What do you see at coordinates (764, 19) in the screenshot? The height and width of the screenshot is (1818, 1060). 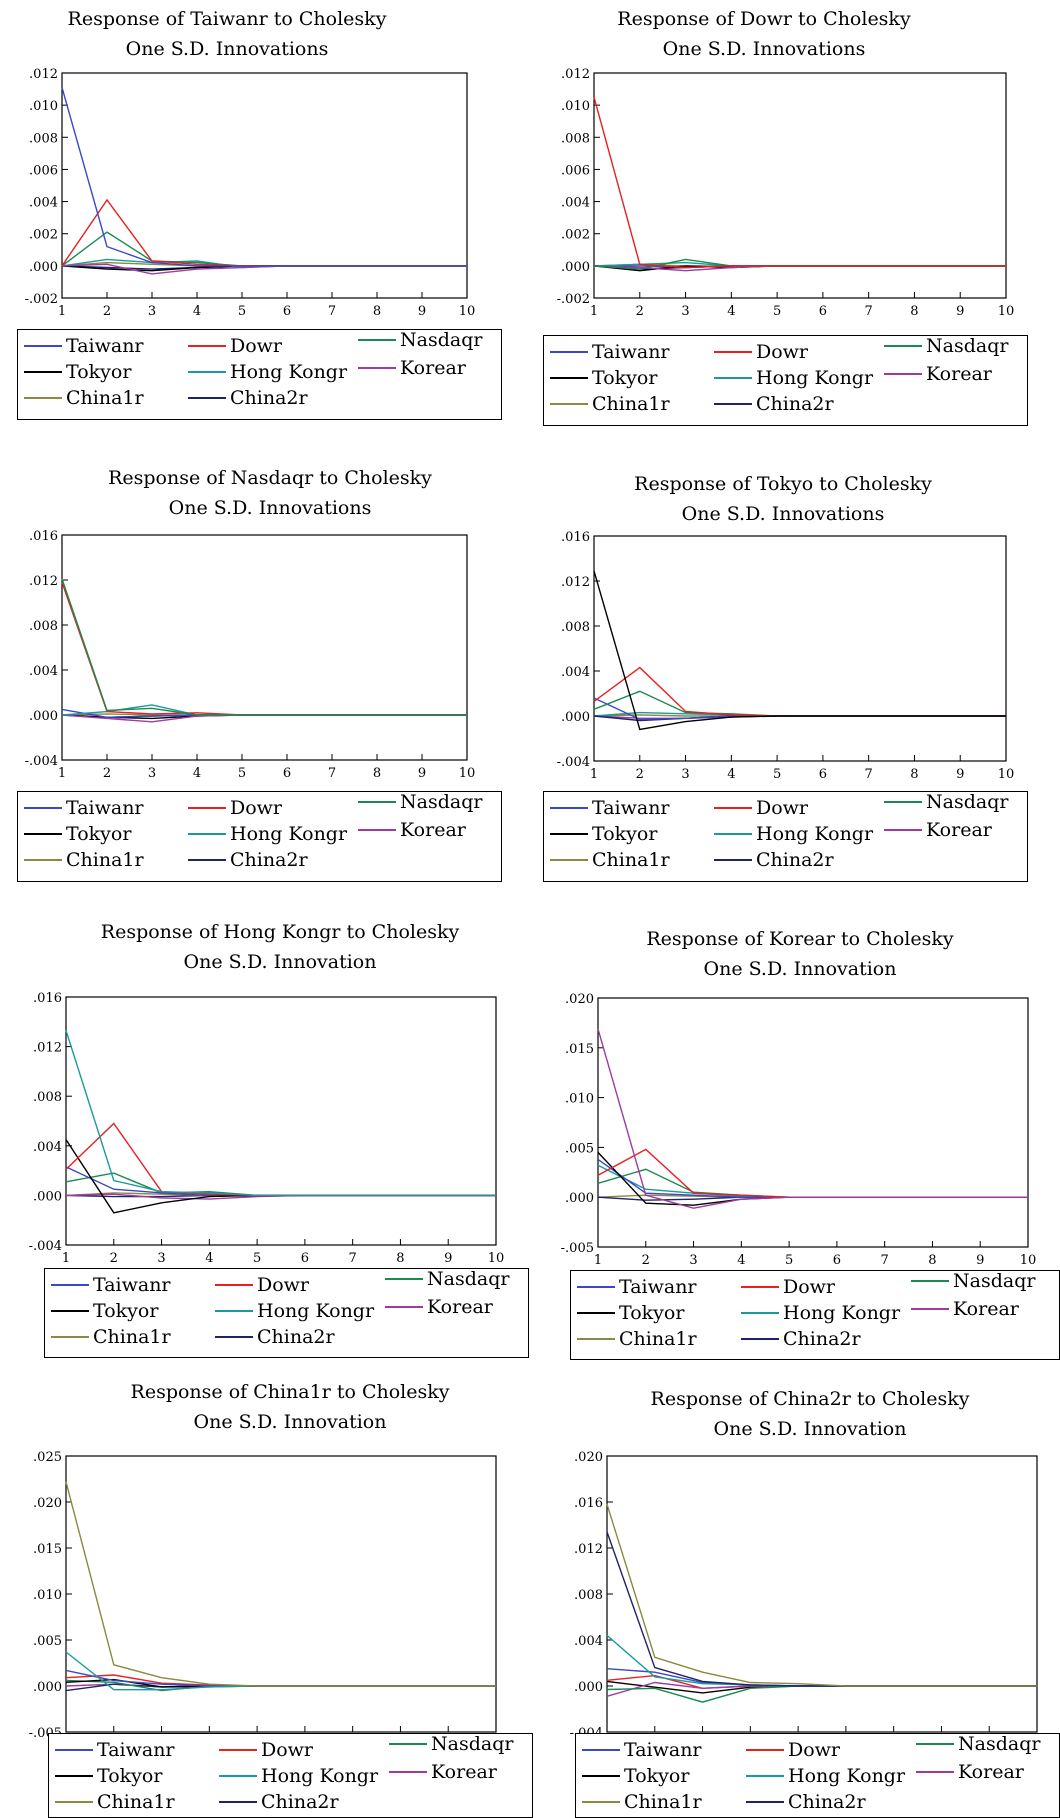 I see `chart-title-line: Response of Dowr to Cholesky` at bounding box center [764, 19].